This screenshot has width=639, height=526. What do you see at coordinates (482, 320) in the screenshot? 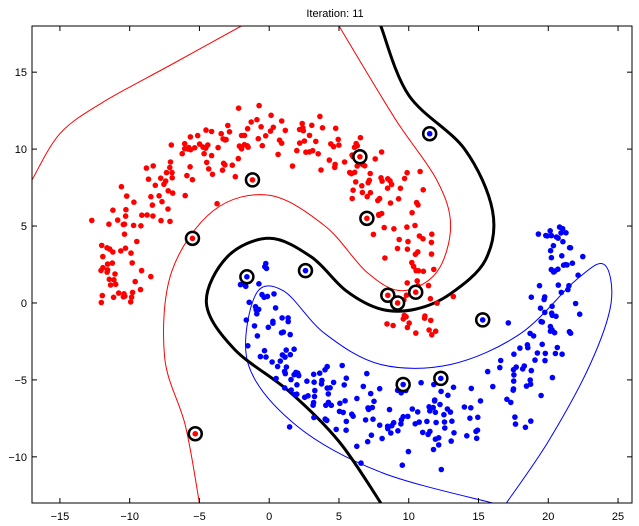
I see `support-vector-point-blue` at bounding box center [482, 320].